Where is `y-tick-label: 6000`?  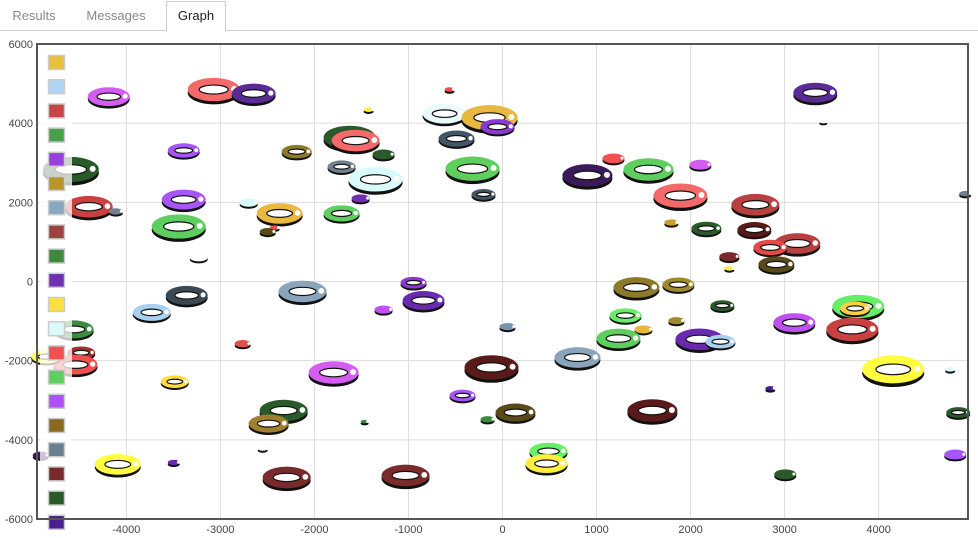 y-tick-label: 6000 is located at coordinates (21, 45).